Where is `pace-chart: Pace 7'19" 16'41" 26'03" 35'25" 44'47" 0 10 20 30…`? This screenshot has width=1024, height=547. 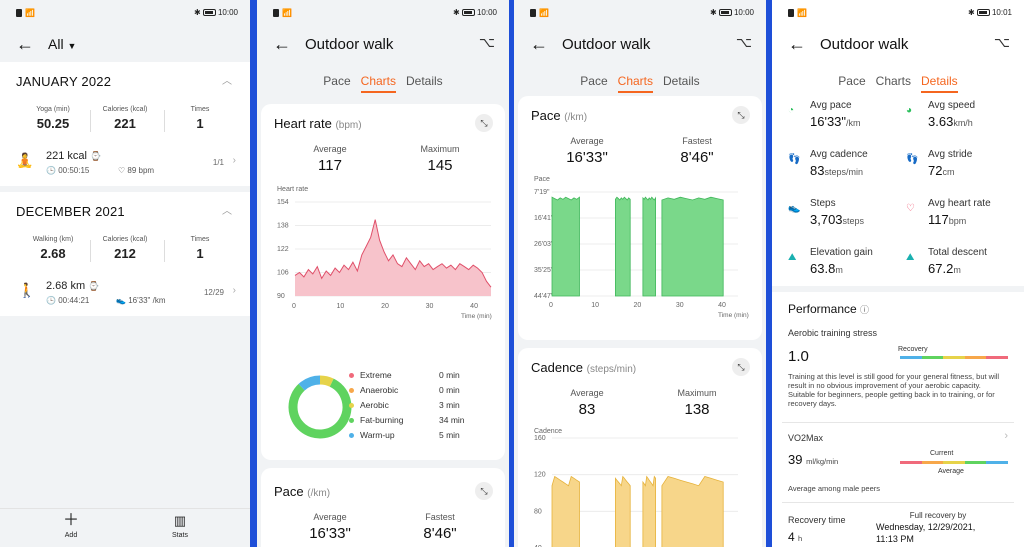
pace-chart: Pace 7'19" 16'41" 26'03" 35'25" 44'47" 0 10 20 30… is located at coordinates (641, 247).